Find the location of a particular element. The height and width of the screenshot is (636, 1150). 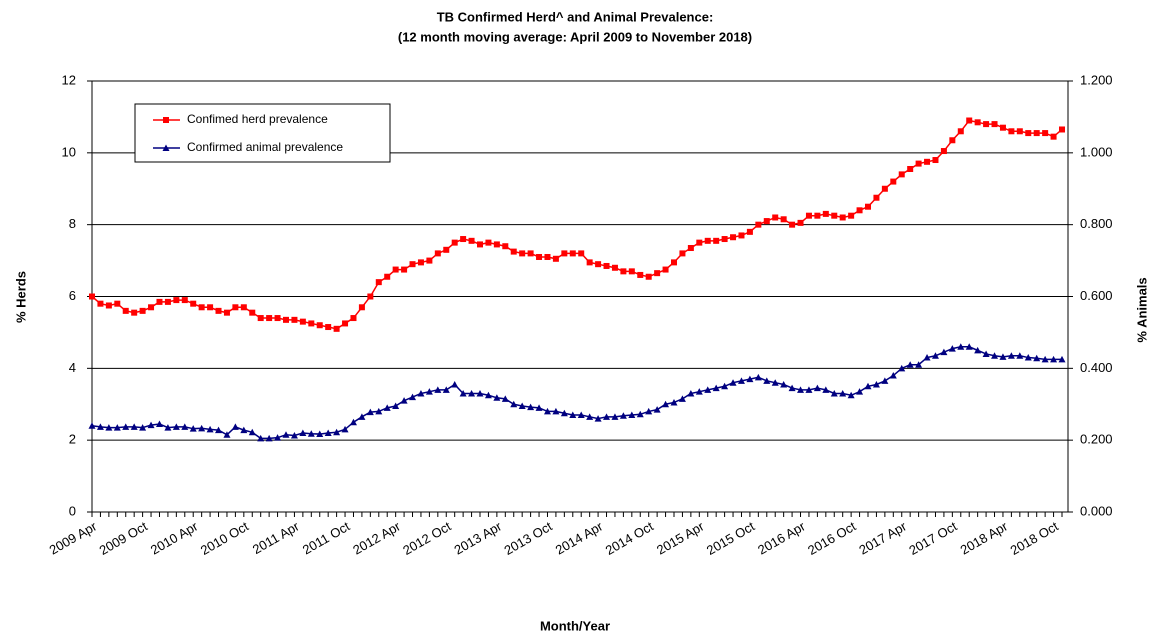

series-line is located at coordinates (576, 393).